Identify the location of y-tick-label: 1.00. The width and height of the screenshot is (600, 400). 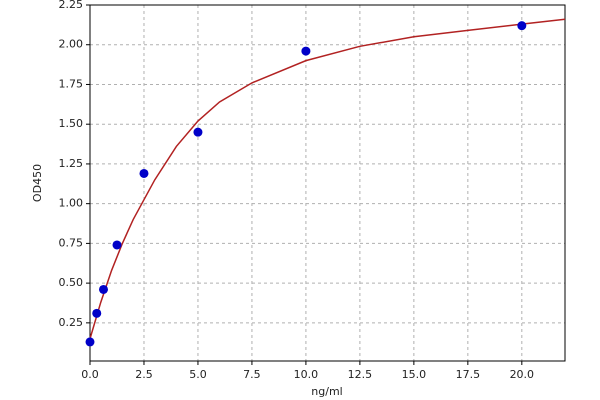
(71, 203).